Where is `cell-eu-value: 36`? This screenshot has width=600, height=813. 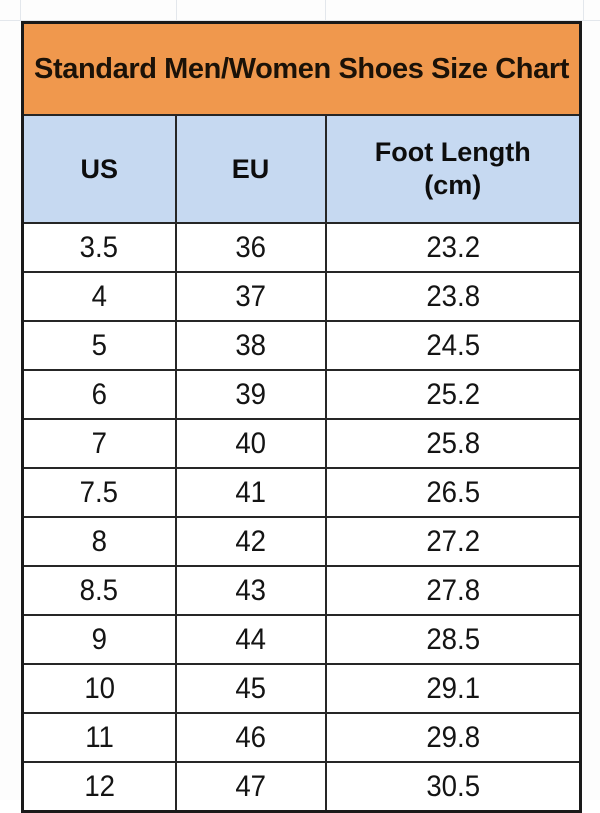 cell-eu-value: 36 is located at coordinates (250, 247).